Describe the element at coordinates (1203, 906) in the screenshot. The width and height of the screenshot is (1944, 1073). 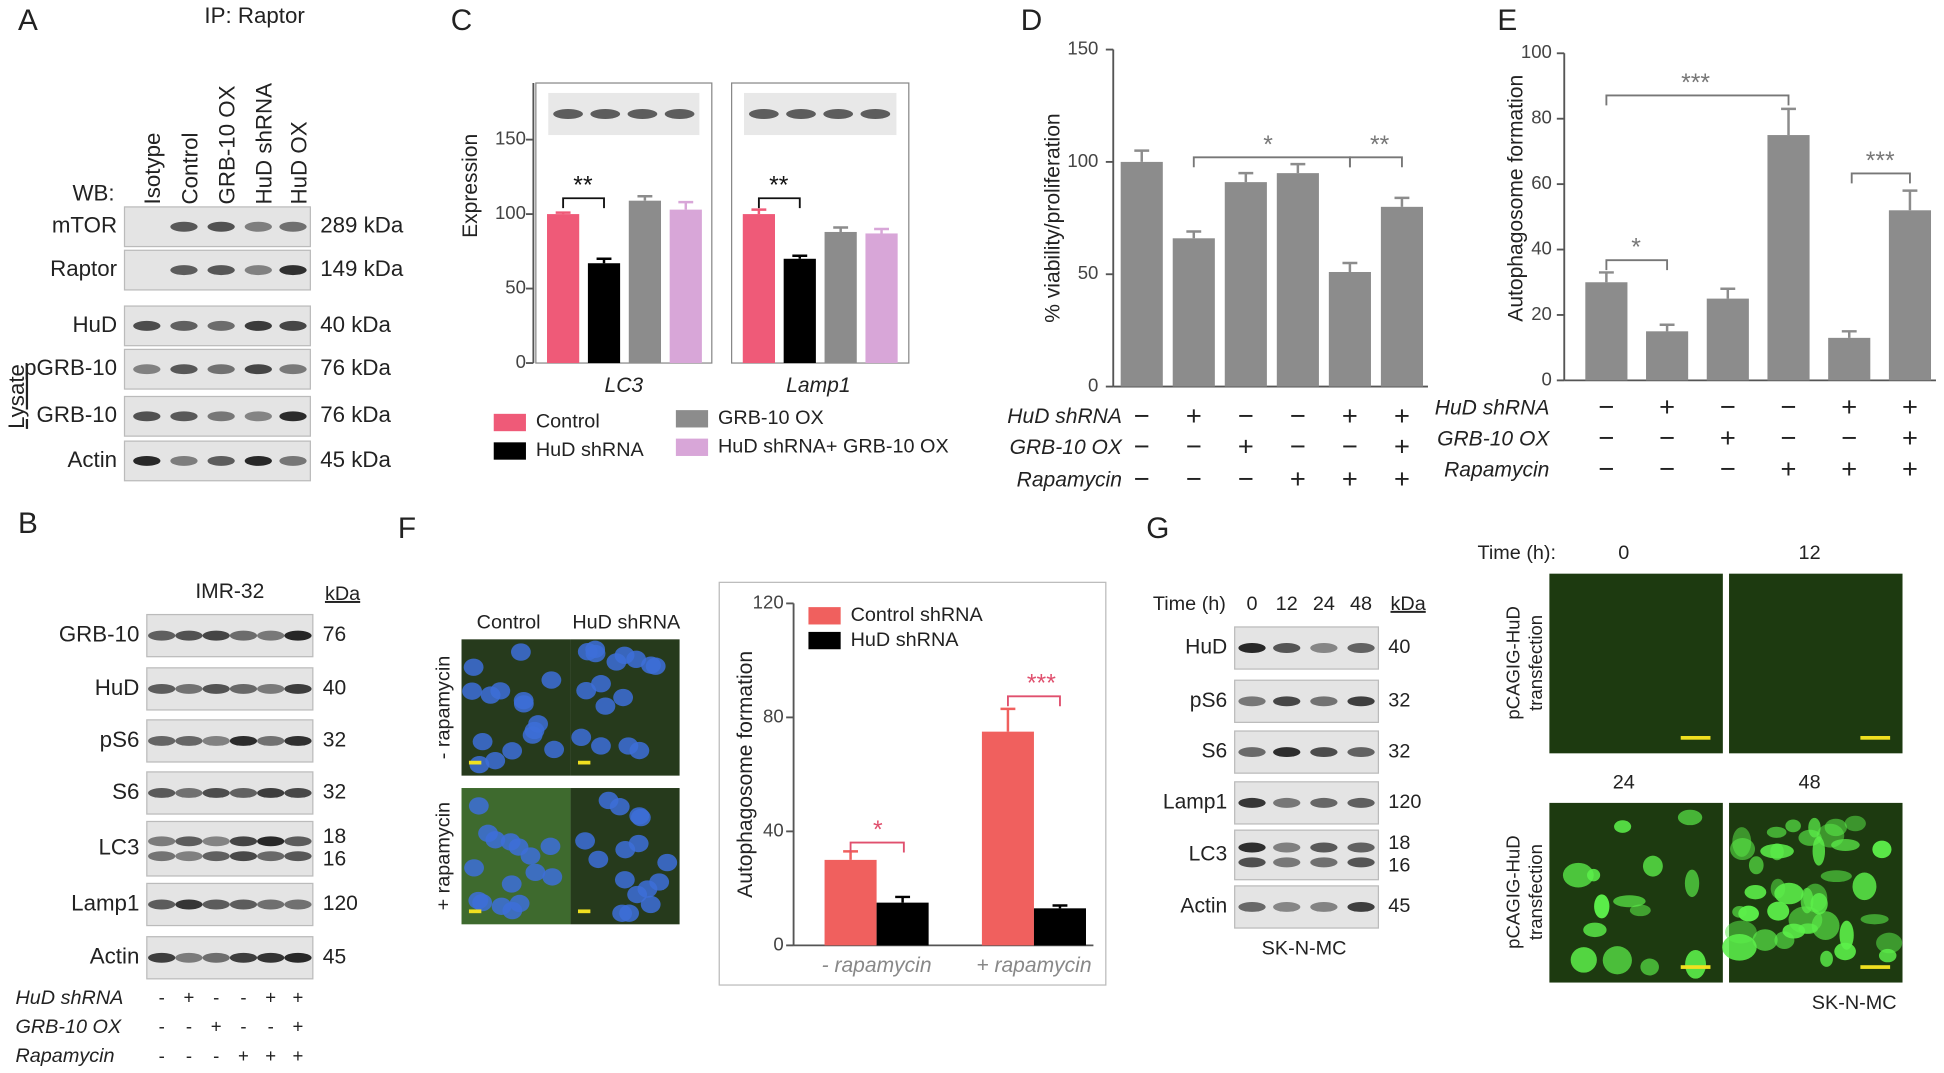
I see `blot-row-label: Actin` at that location.